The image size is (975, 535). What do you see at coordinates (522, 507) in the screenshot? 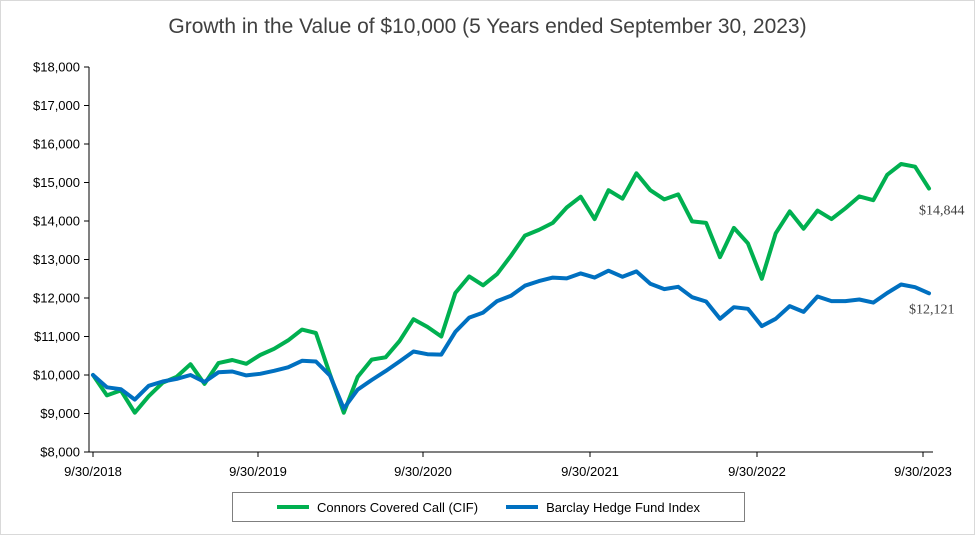
I see `legend-swatch-barclay` at bounding box center [522, 507].